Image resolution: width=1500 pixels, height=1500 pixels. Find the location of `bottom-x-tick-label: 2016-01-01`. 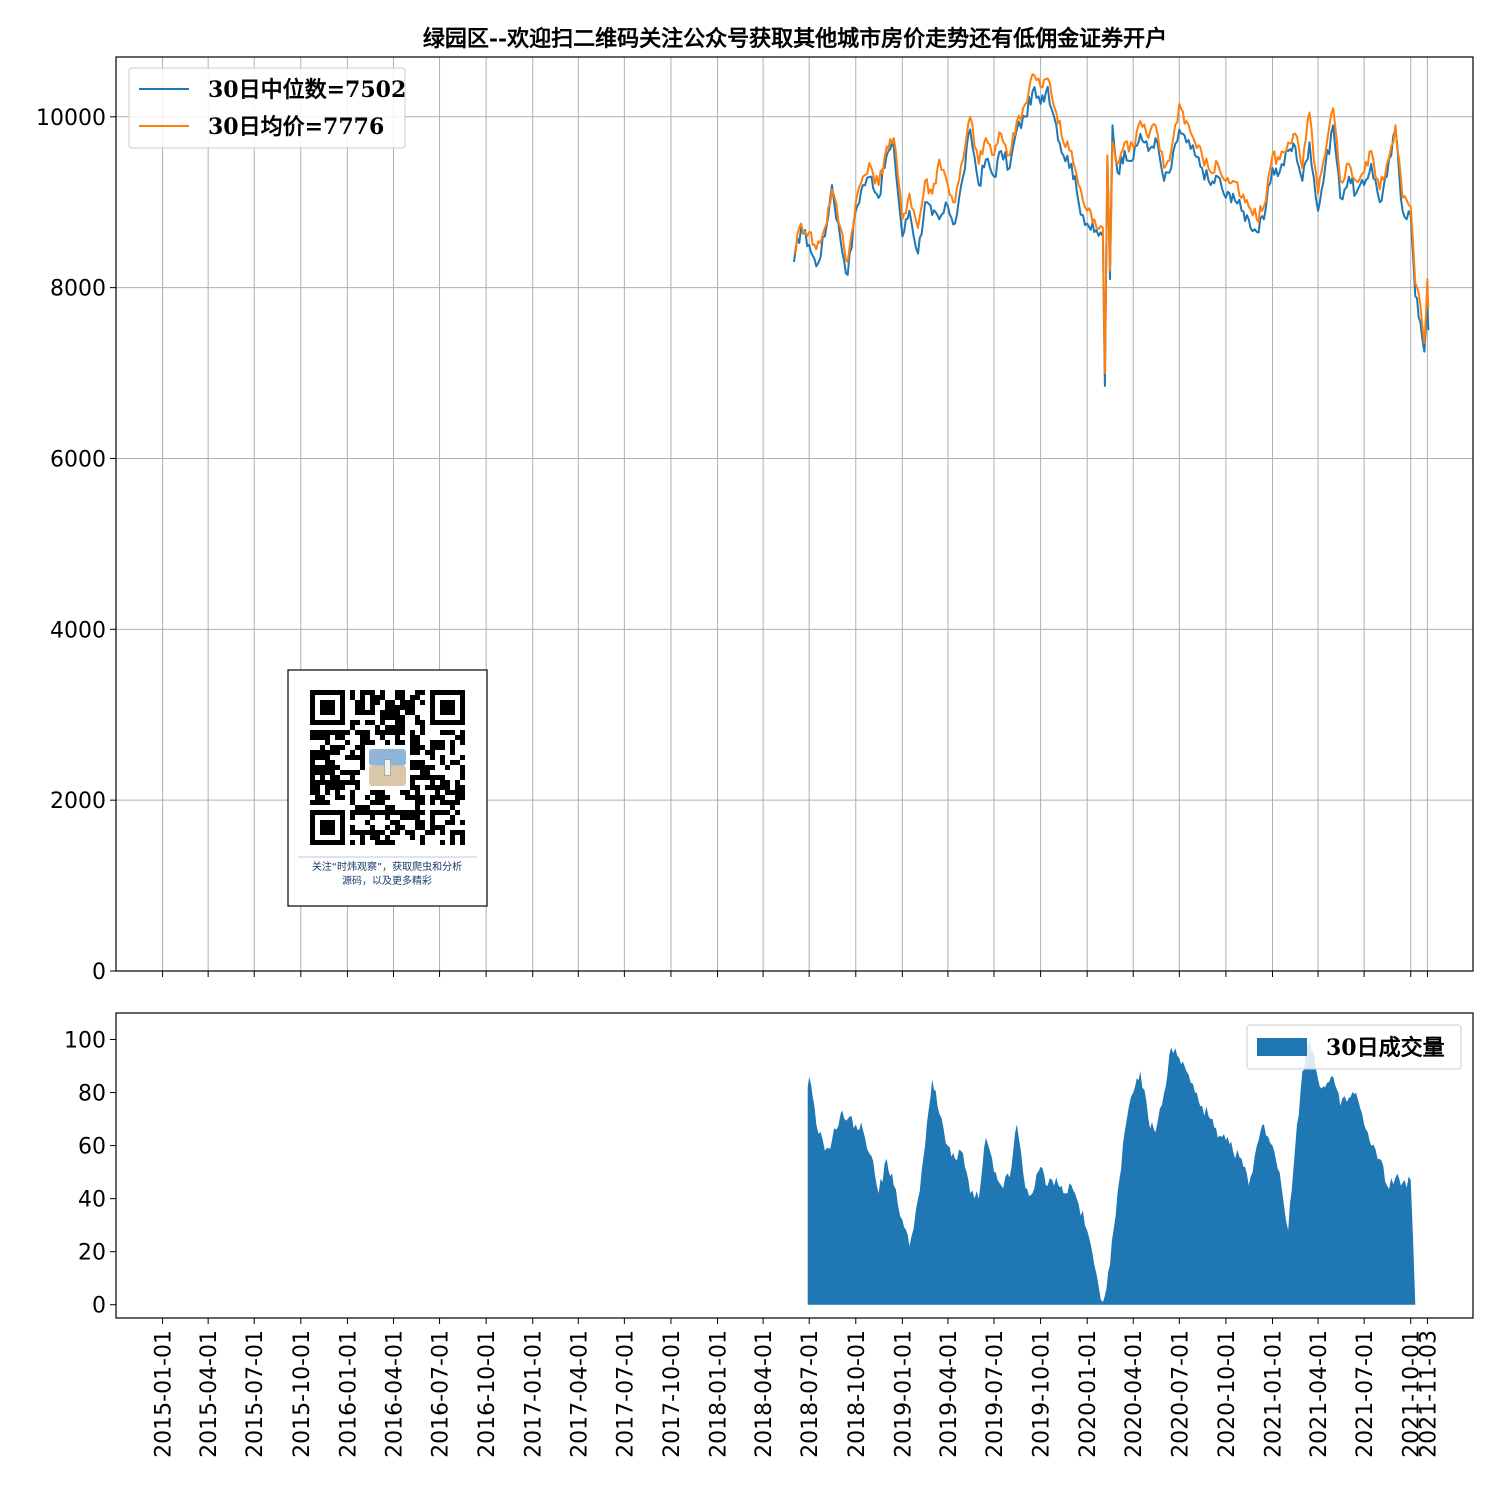

bottom-x-tick-label: 2016-01-01 is located at coordinates (348, 1394).